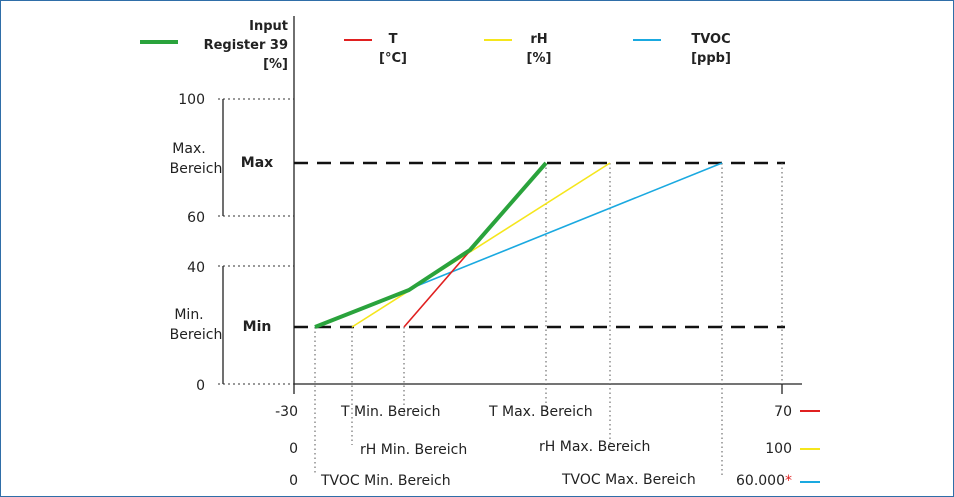 This screenshot has height=497, width=954. What do you see at coordinates (393, 39) in the screenshot?
I see `legend-t-line1: T` at bounding box center [393, 39].